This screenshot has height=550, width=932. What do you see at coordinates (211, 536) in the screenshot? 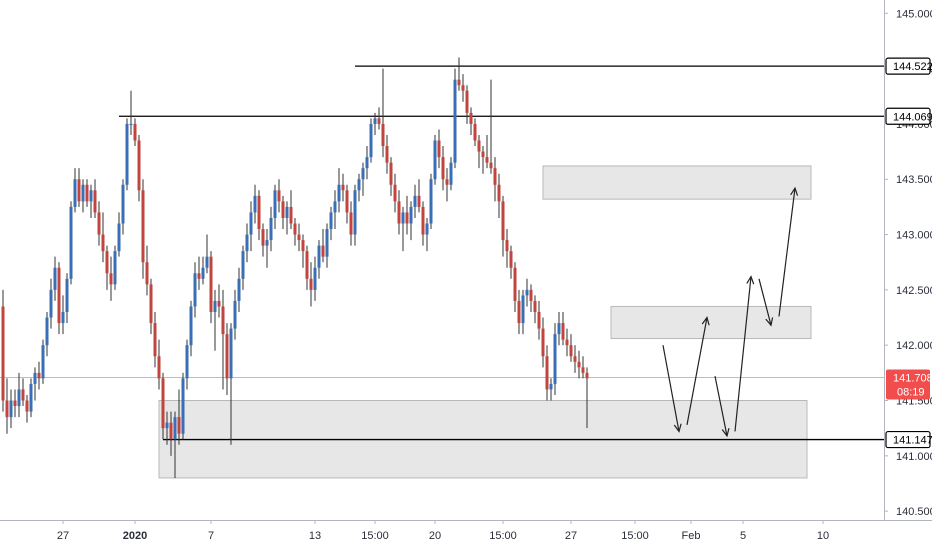
I see `time-tick-label: 7` at bounding box center [211, 536].